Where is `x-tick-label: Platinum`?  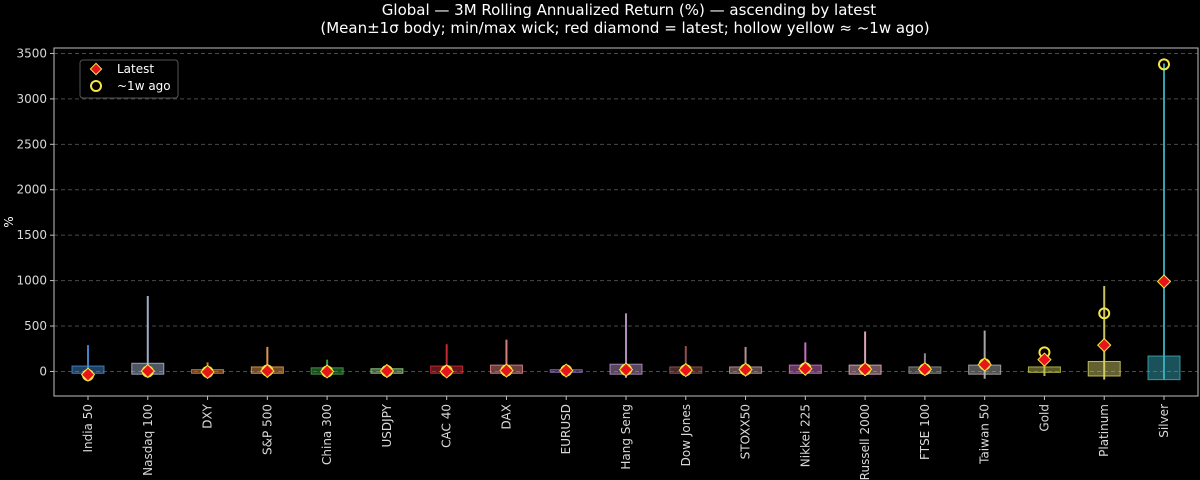 x-tick-label: Platinum is located at coordinates (1104, 430).